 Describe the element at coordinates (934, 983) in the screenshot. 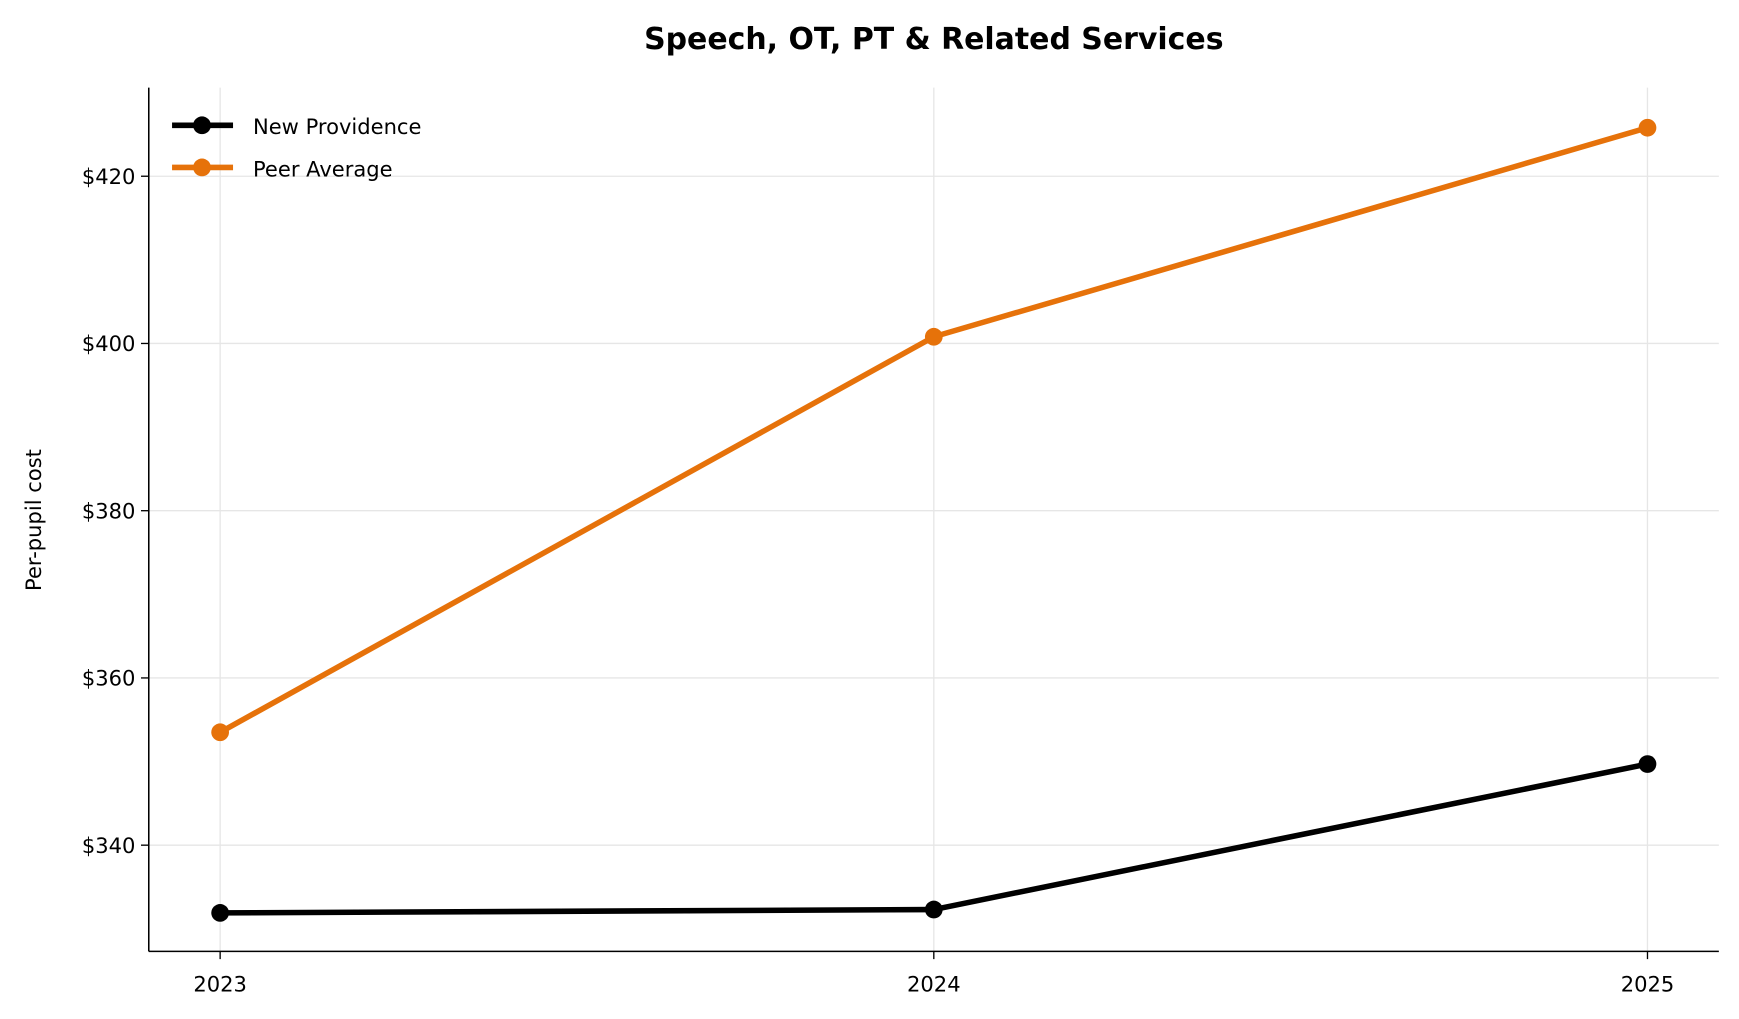

I see `x-tick-label: 2024` at that location.